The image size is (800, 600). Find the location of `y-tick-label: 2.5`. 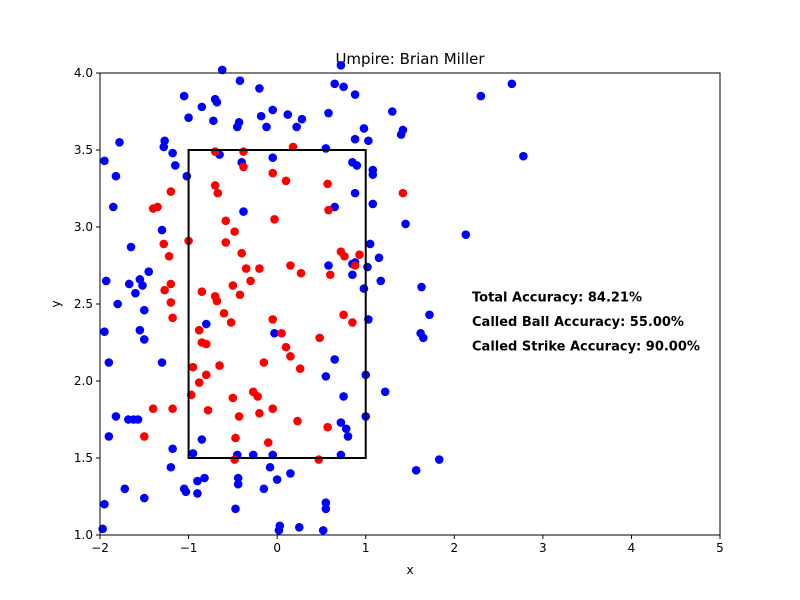

y-tick-label: 2.5 is located at coordinates (83, 304).